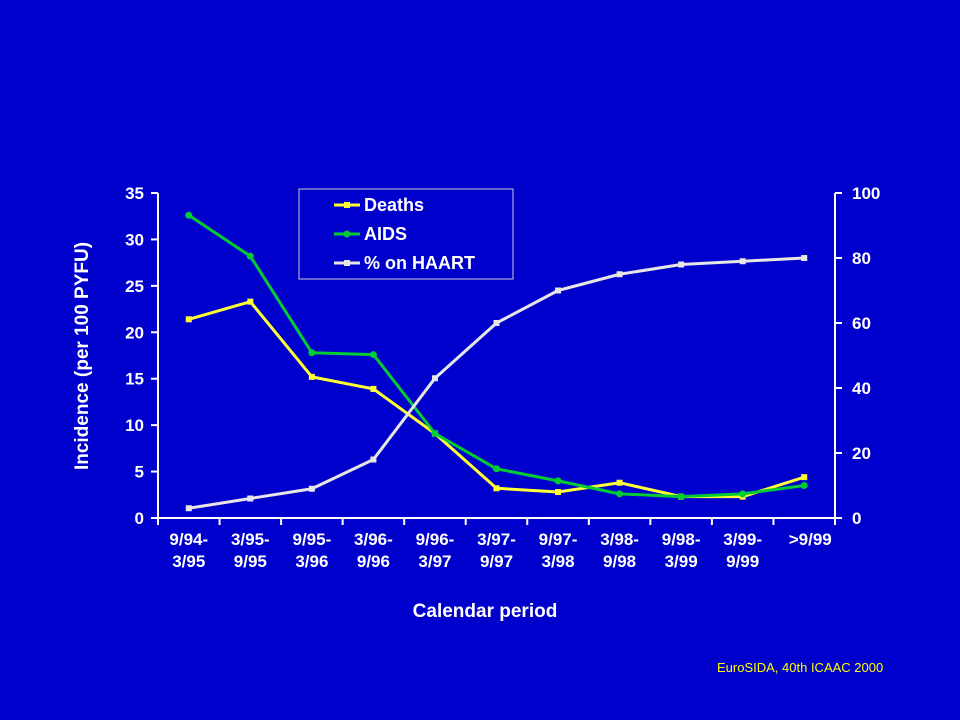 The image size is (960, 720). What do you see at coordinates (419, 263) in the screenshot?
I see `legend-label: % on HAART` at bounding box center [419, 263].